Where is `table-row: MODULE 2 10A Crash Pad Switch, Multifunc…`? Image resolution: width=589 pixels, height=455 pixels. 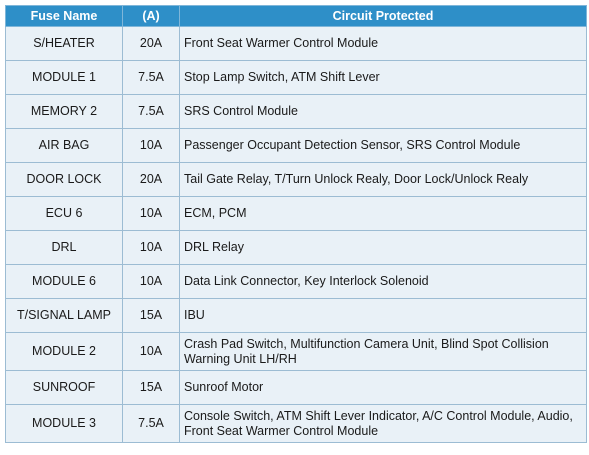
table-row: MODULE 2 10A Crash Pad Switch, Multifunc… is located at coordinates (296, 351).